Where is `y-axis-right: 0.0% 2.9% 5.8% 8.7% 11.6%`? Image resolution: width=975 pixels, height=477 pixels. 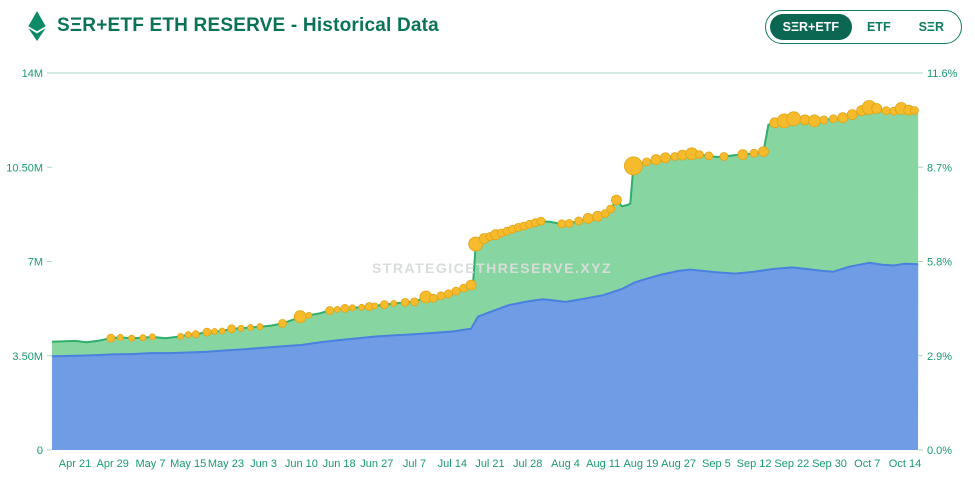 y-axis-right: 0.0% 2.9% 5.8% 8.7% 11.6% is located at coordinates (938, 262).